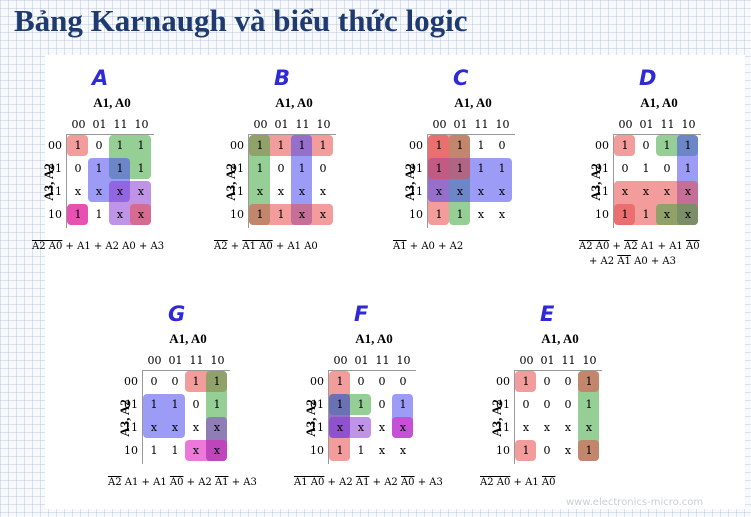  What do you see at coordinates (461, 78) in the screenshot?
I see `kmap-letter: C` at bounding box center [461, 78].